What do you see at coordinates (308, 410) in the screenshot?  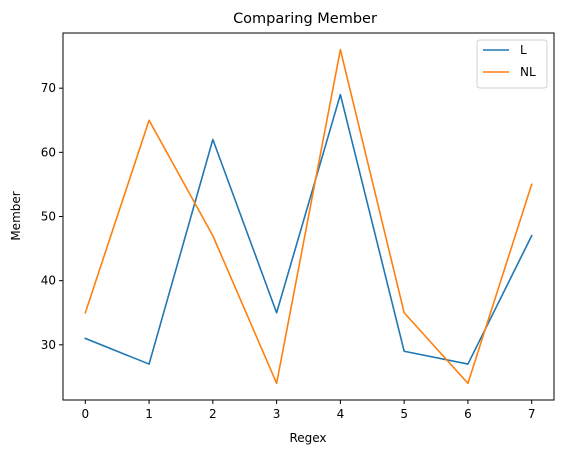 I see `x-axis: 0 1 2 3 4 5 6 7` at bounding box center [308, 410].